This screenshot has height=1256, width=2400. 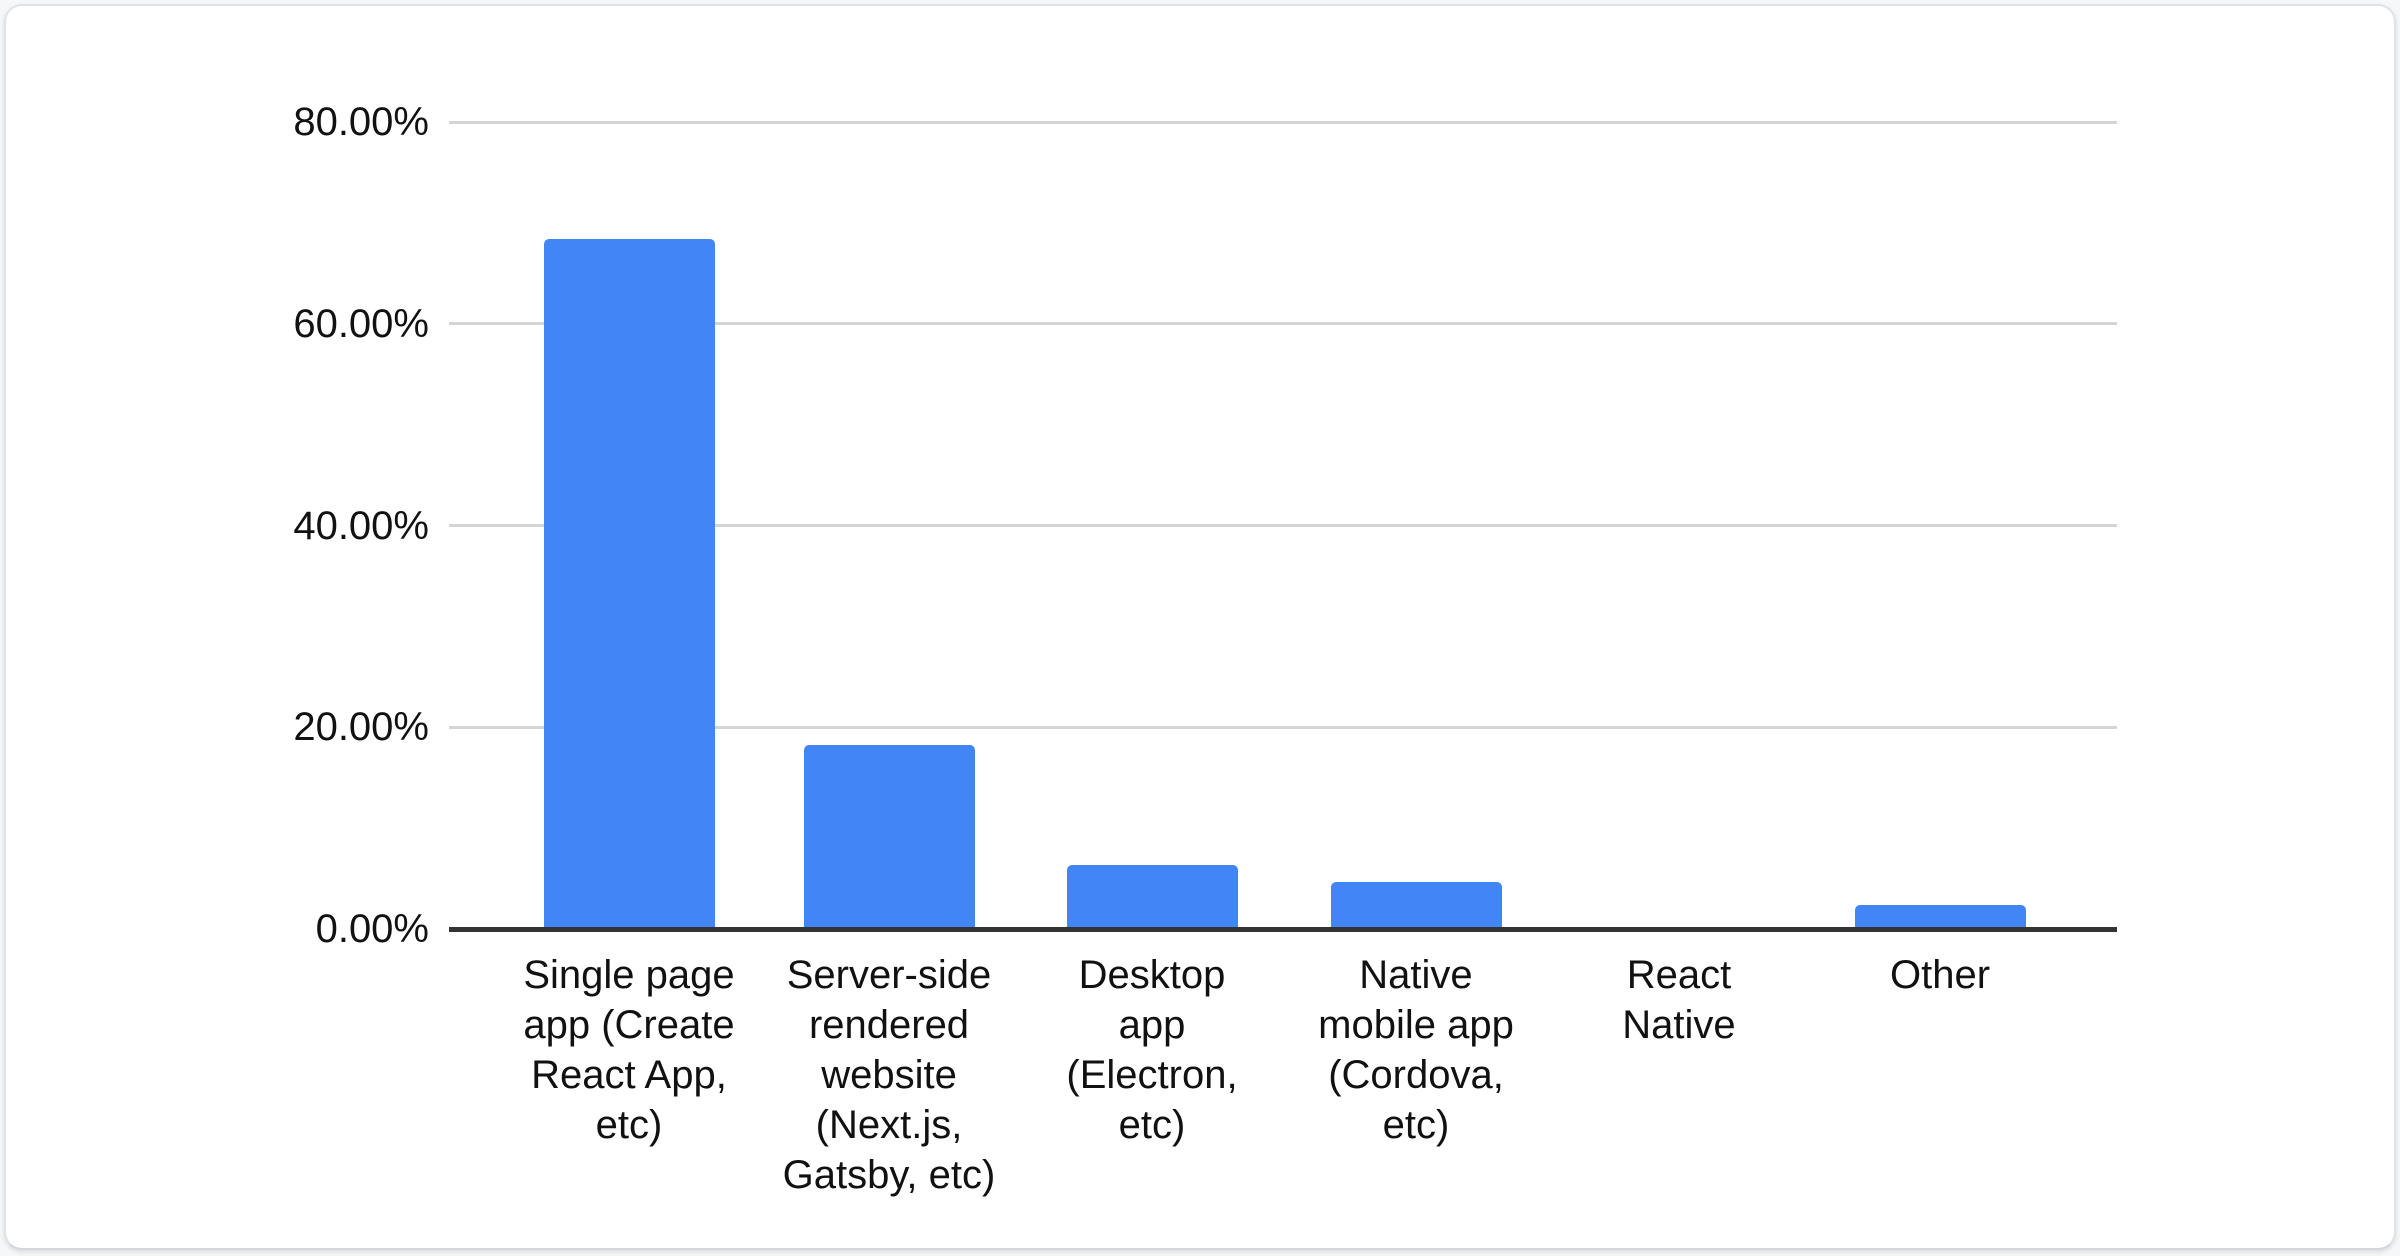 I want to click on x-category-label: React Native, so click(x=1679, y=1000).